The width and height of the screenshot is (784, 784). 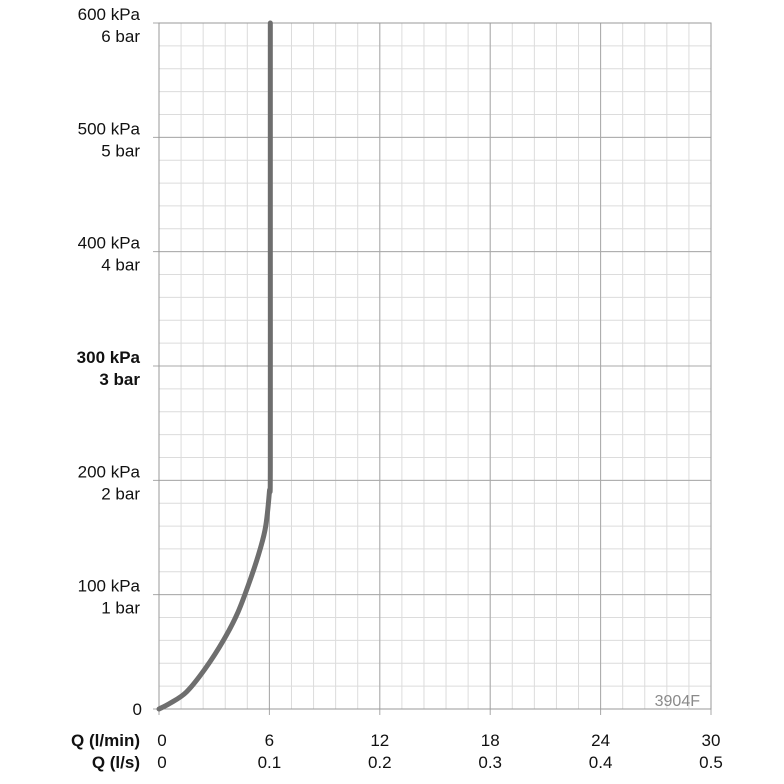 What do you see at coordinates (120, 493) in the screenshot?
I see `y-tick-label-bar: 2 bar` at bounding box center [120, 493].